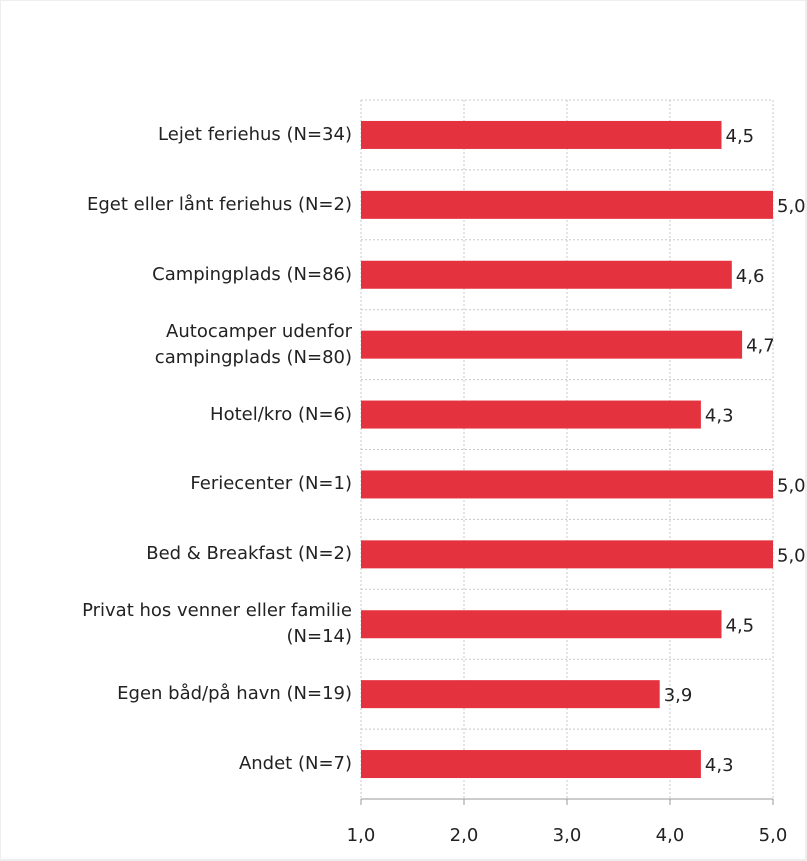 The height and width of the screenshot is (861, 807). What do you see at coordinates (253, 344) in the screenshot?
I see `category-label: Autocamper udenfor campingplads (N=80)` at bounding box center [253, 344].